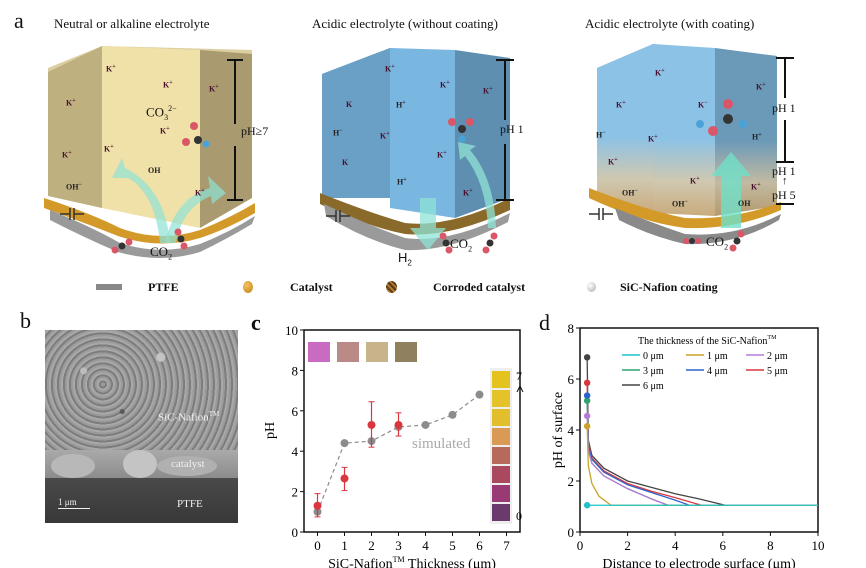  I want to click on cube-3-co2-arrow, so click(731, 190).